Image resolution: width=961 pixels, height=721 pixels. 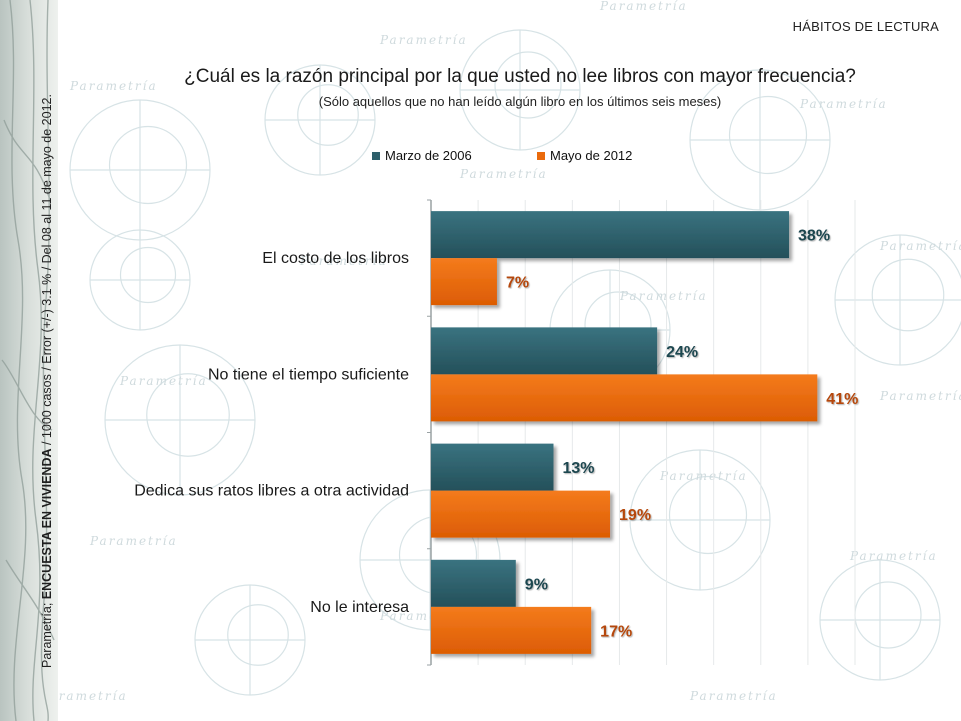 I want to click on data-label: 9%, so click(x=536, y=584).